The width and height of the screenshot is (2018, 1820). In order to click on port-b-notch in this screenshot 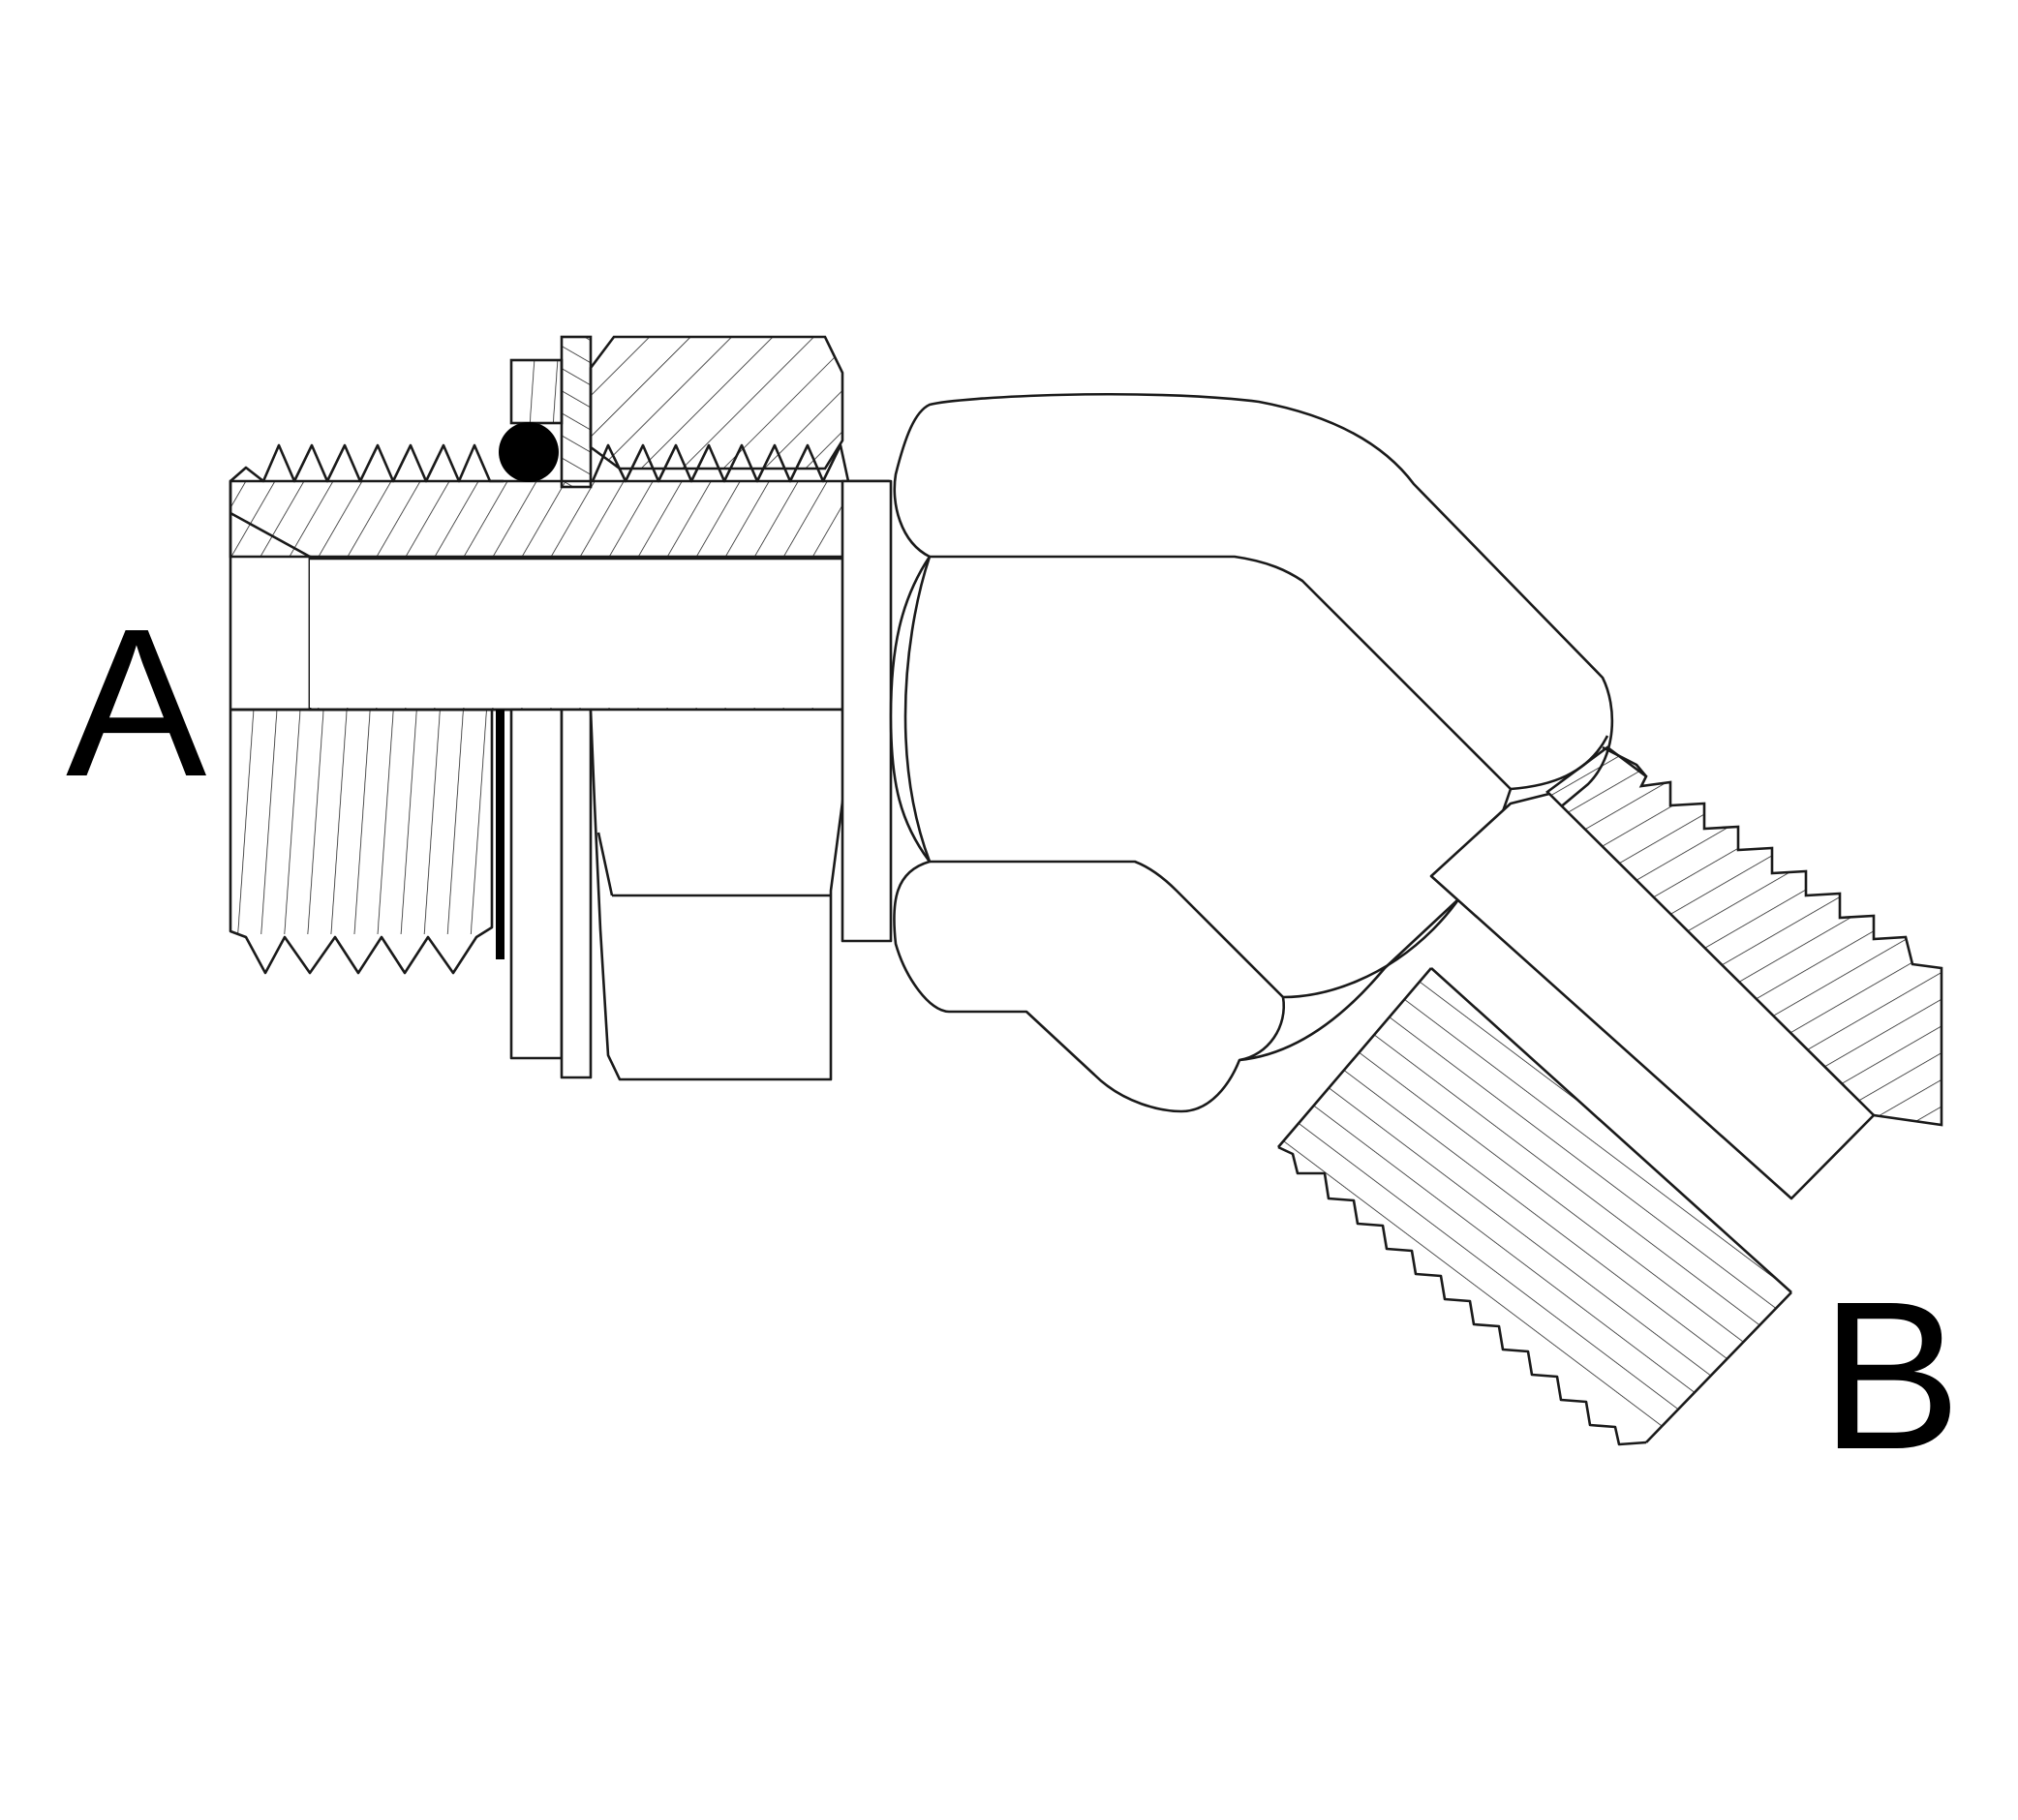, I will do `click(1624, 761)`.